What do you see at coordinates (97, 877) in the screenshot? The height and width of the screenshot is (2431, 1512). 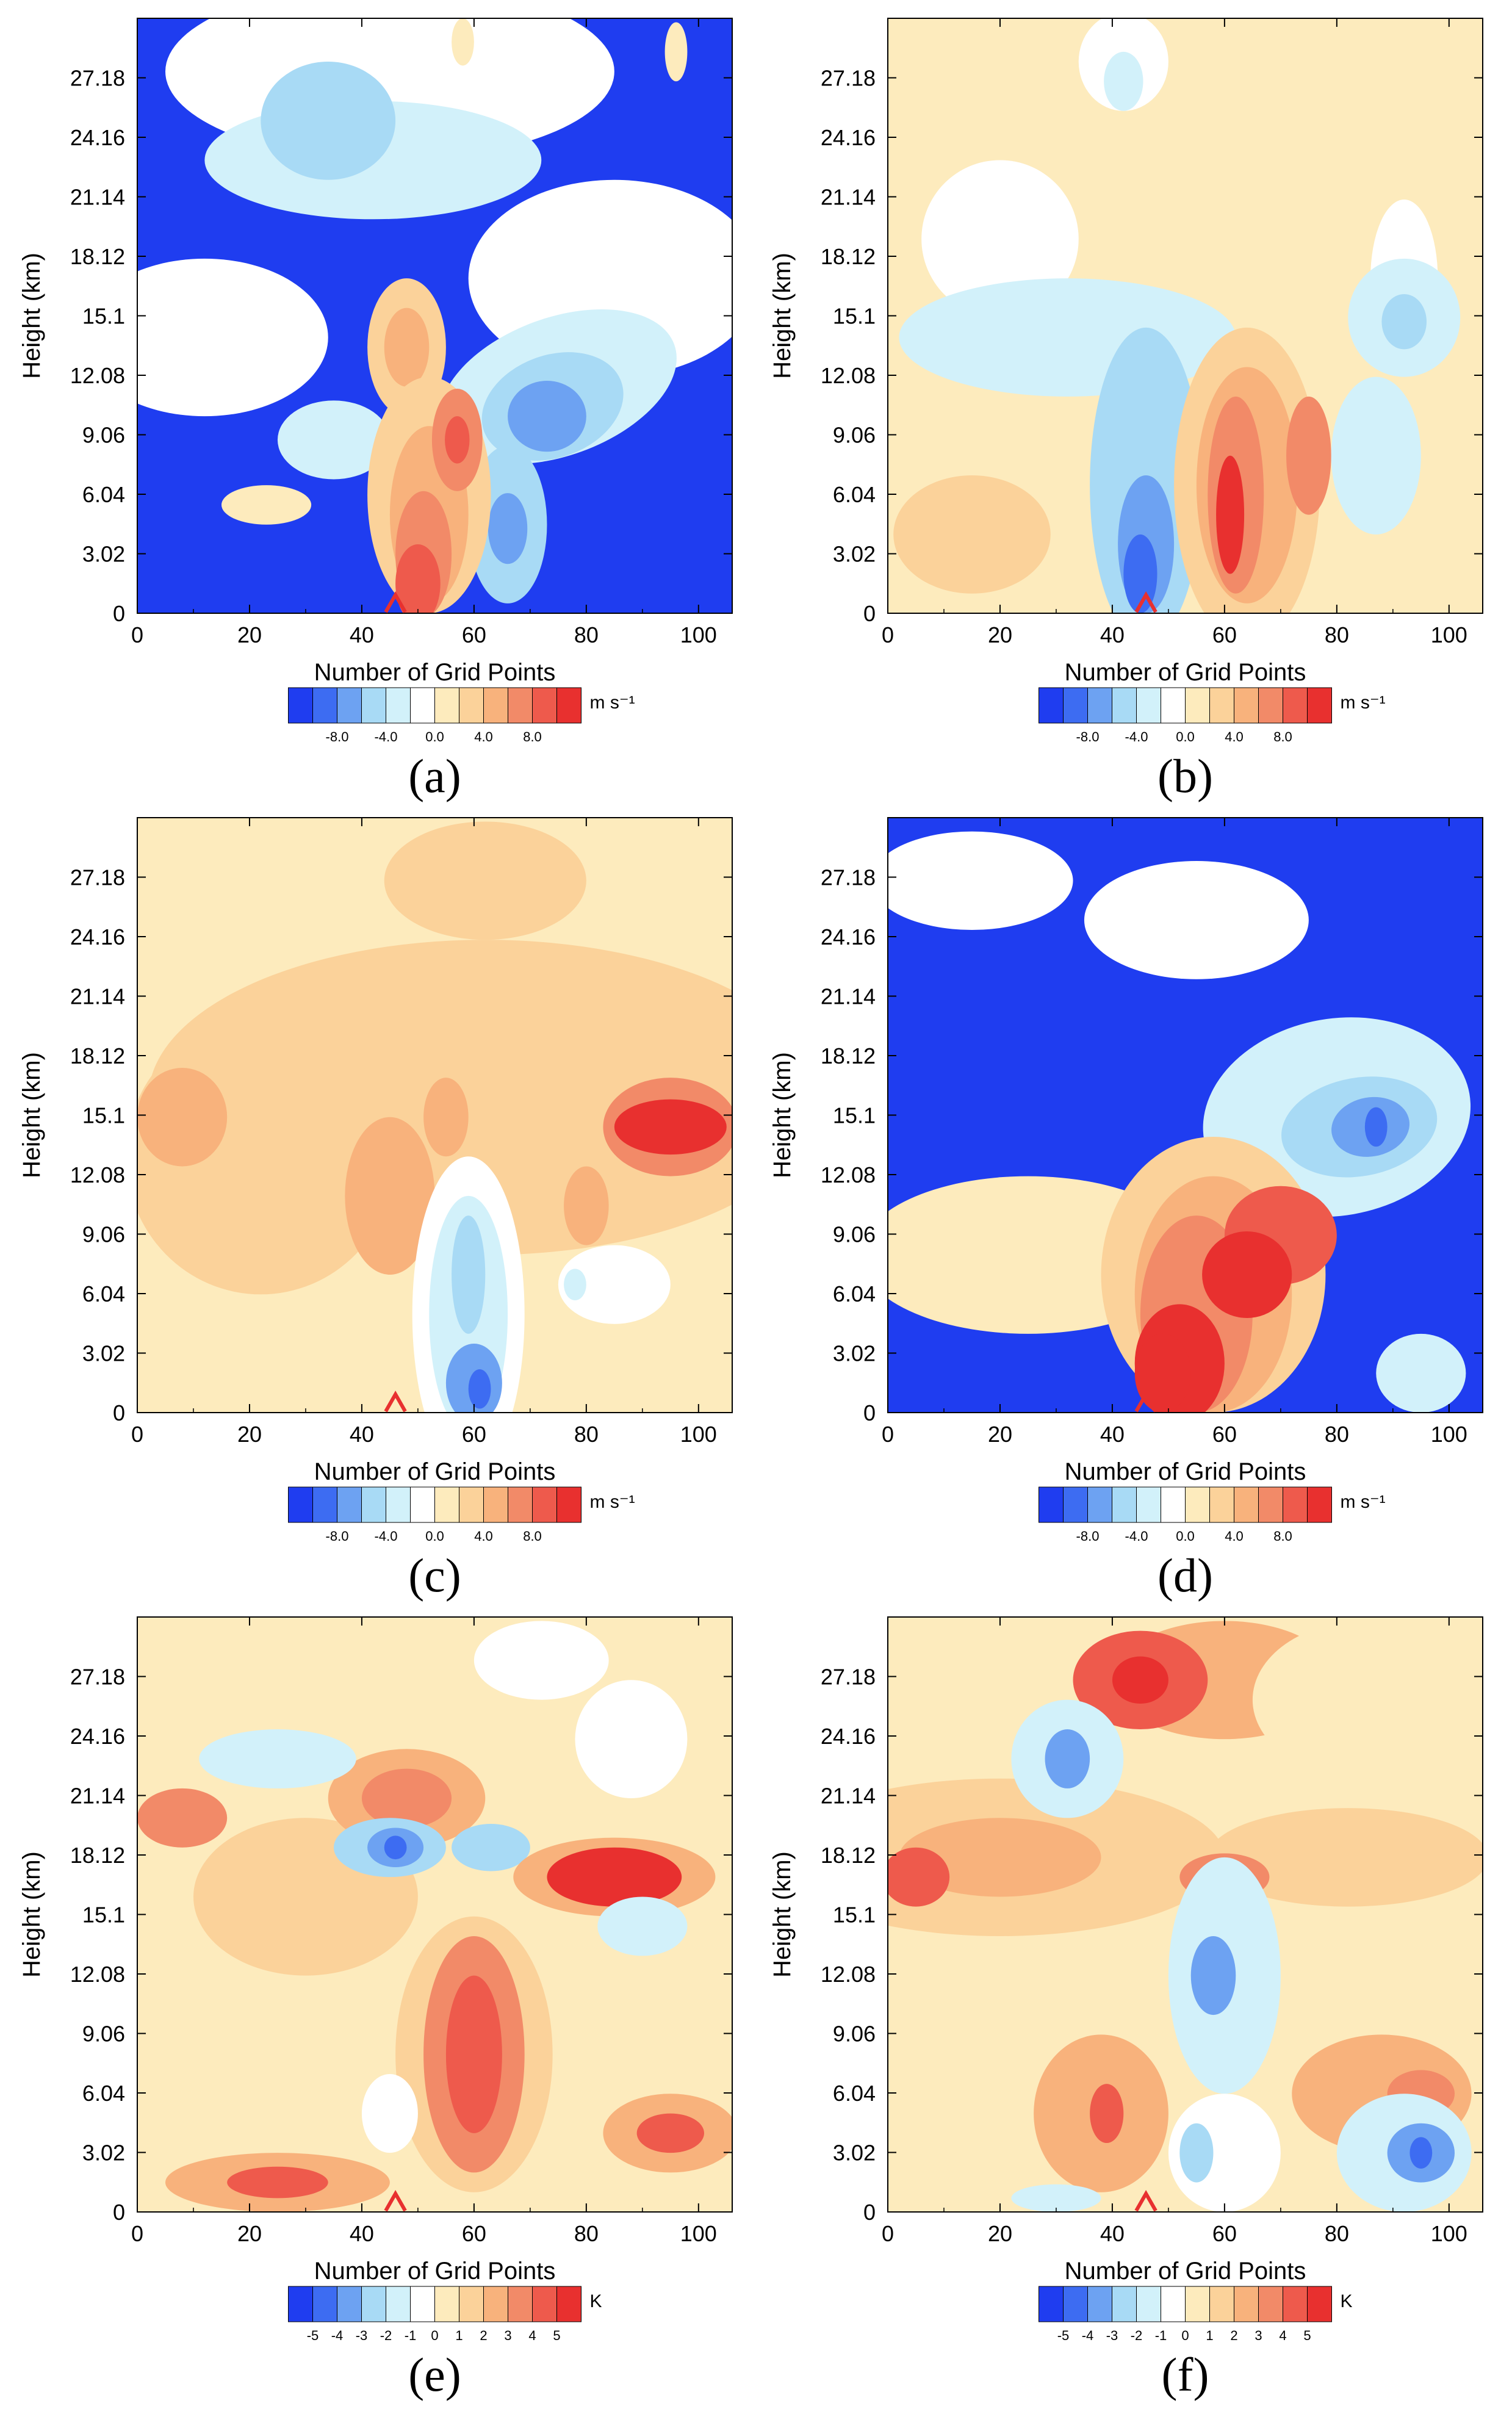 I see `y-tick-label: 27.18` at bounding box center [97, 877].